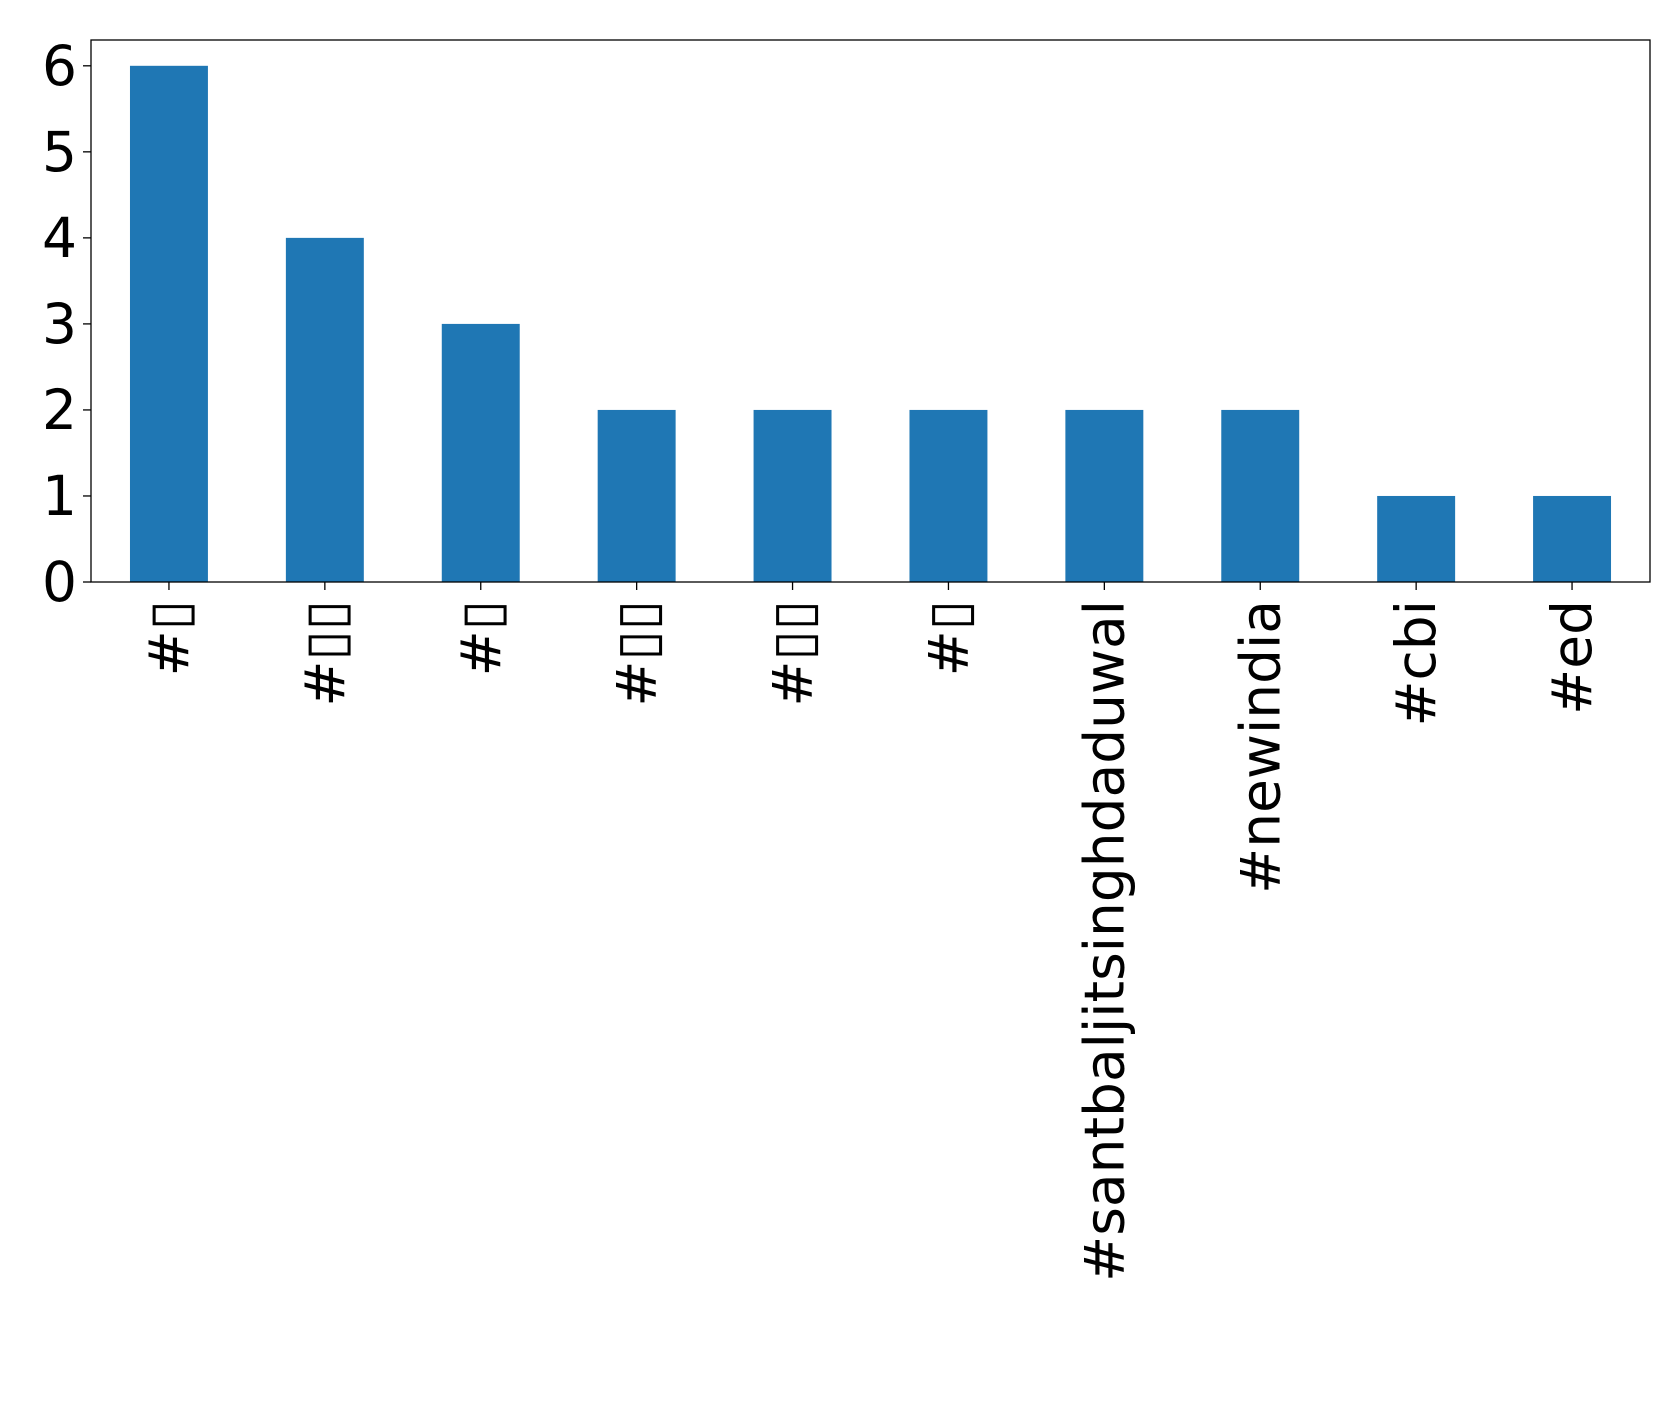 This screenshot has height=1402, width=1679. I want to click on x-tick-label-1: #▯▯, so click(325, 653).